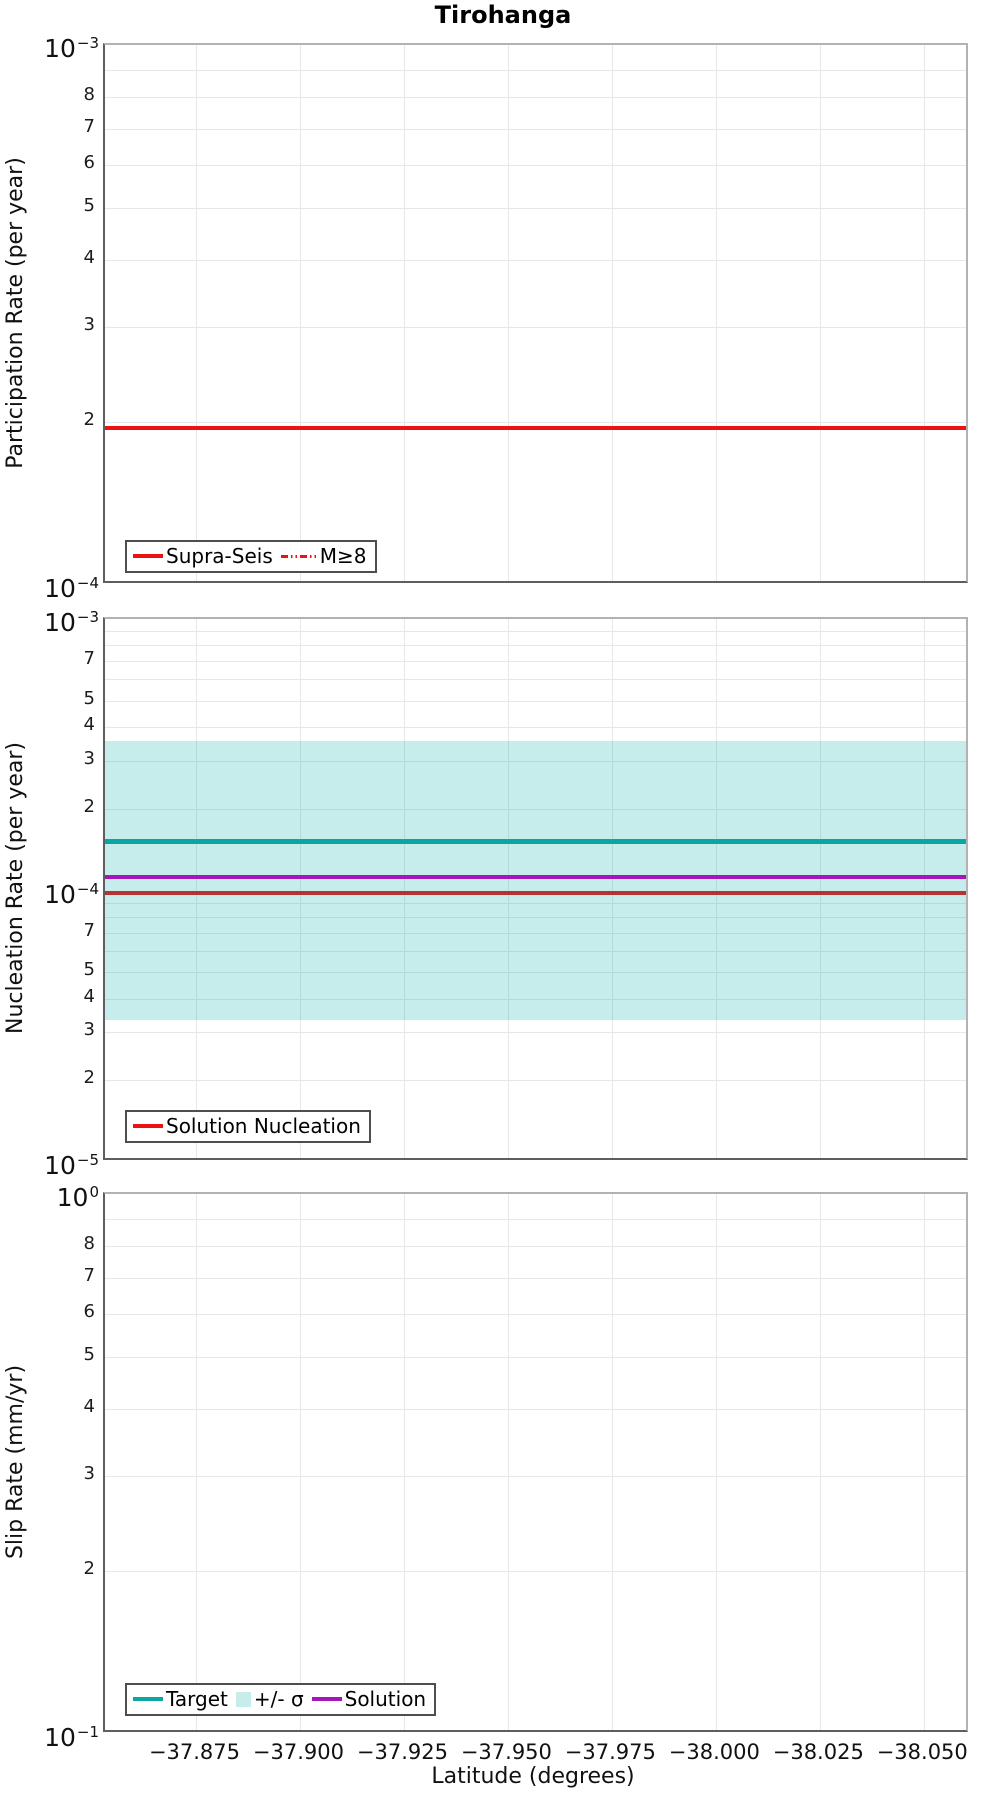  I want to click on x-tick-label: −38.000, so click(714, 1752).